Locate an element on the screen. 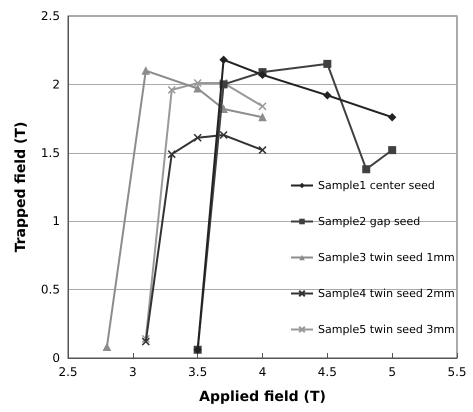 This screenshot has height=412, width=473. y-tick-label: 2 is located at coordinates (56, 84).